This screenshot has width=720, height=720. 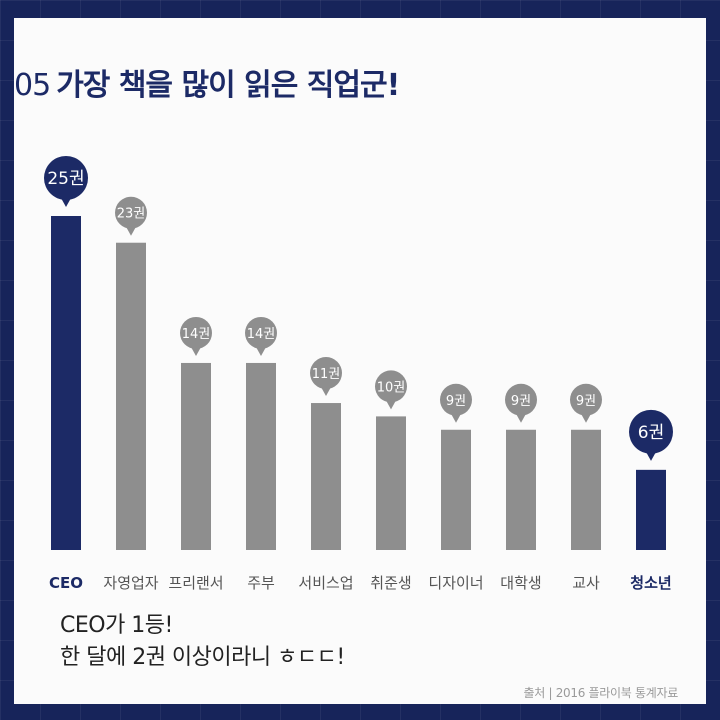 I want to click on category-label-2: 자영업자, so click(x=130, y=583).